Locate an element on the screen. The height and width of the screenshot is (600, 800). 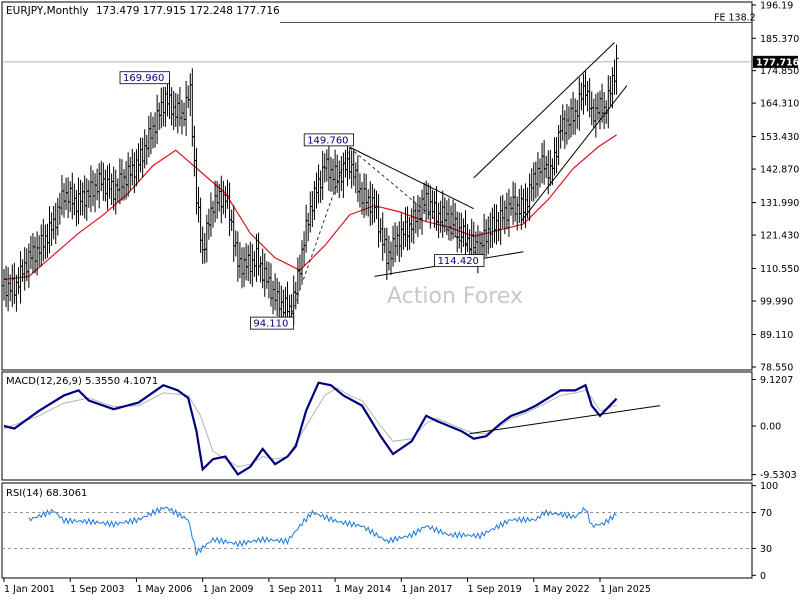
macd-tick-label: -9.5303 is located at coordinates (778, 475).